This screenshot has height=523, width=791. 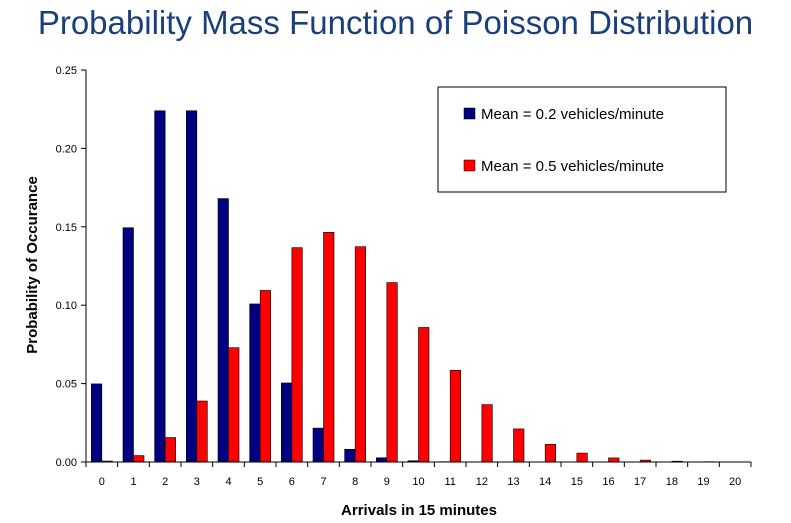 I want to click on x-tick-label: 19, so click(x=703, y=482).